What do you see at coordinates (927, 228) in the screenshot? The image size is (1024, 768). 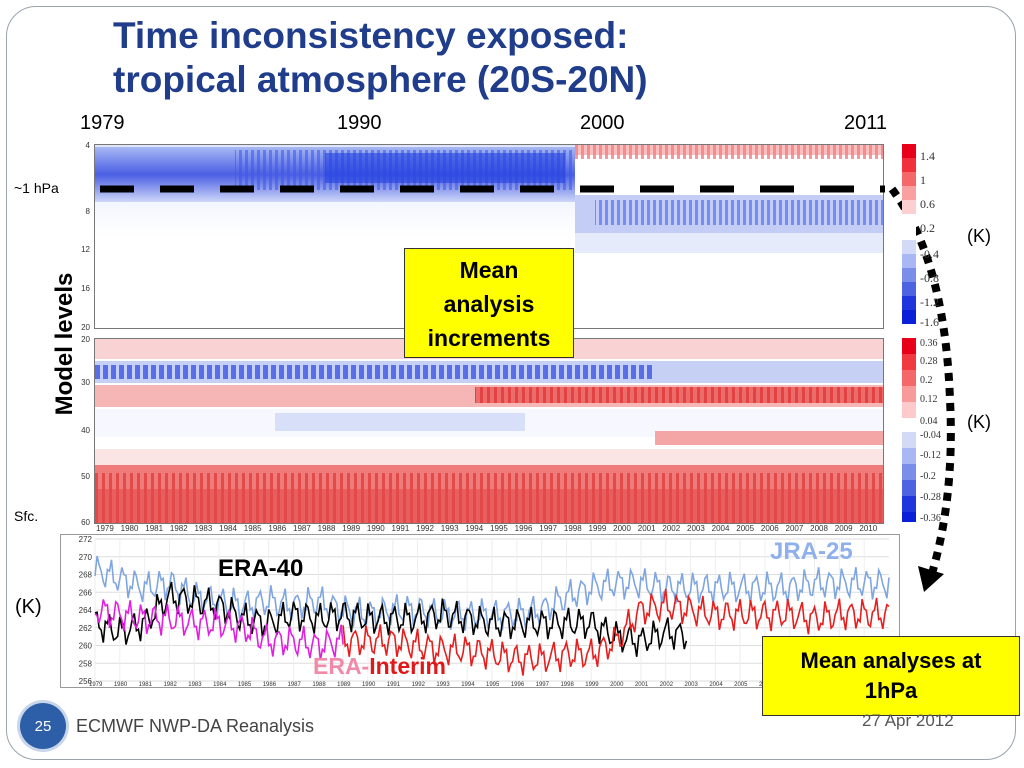 I see `cb-top-0.2: 0.2` at bounding box center [927, 228].